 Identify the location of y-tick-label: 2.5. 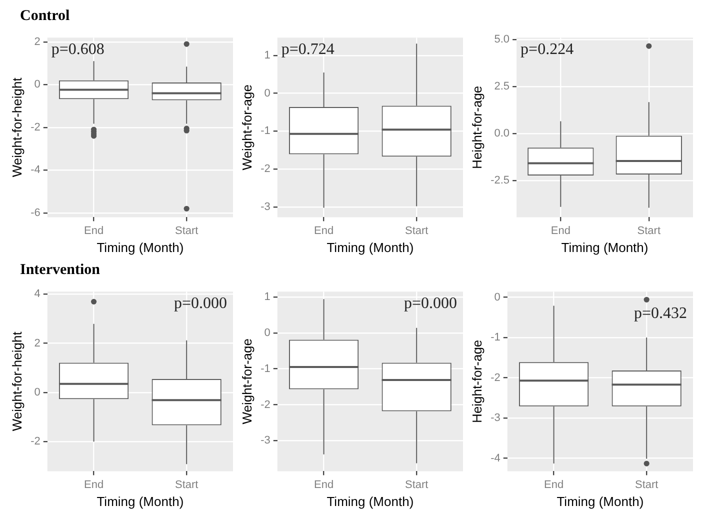
(502, 86).